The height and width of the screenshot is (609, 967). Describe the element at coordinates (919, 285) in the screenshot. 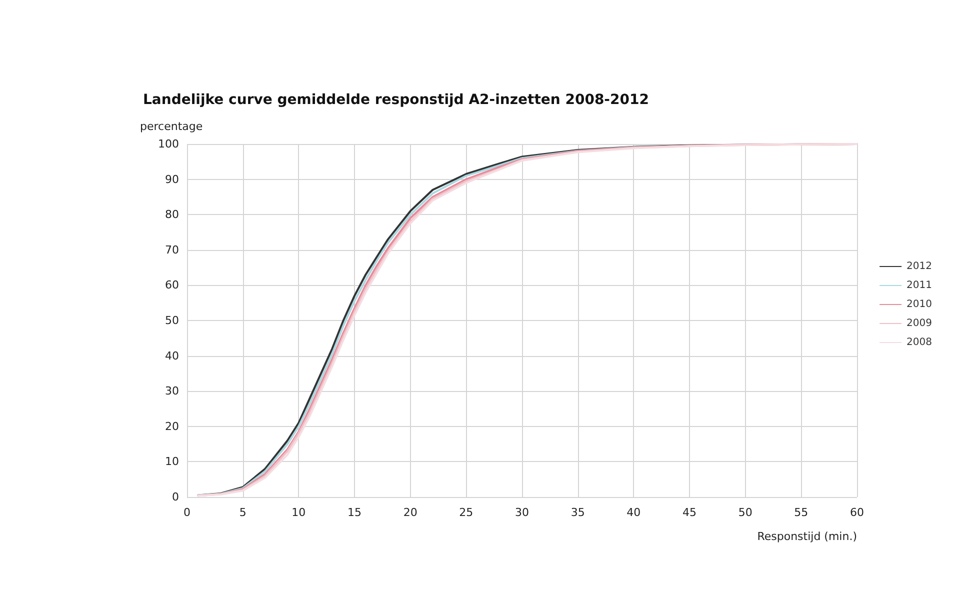

I see `legend-label: 2011` at that location.